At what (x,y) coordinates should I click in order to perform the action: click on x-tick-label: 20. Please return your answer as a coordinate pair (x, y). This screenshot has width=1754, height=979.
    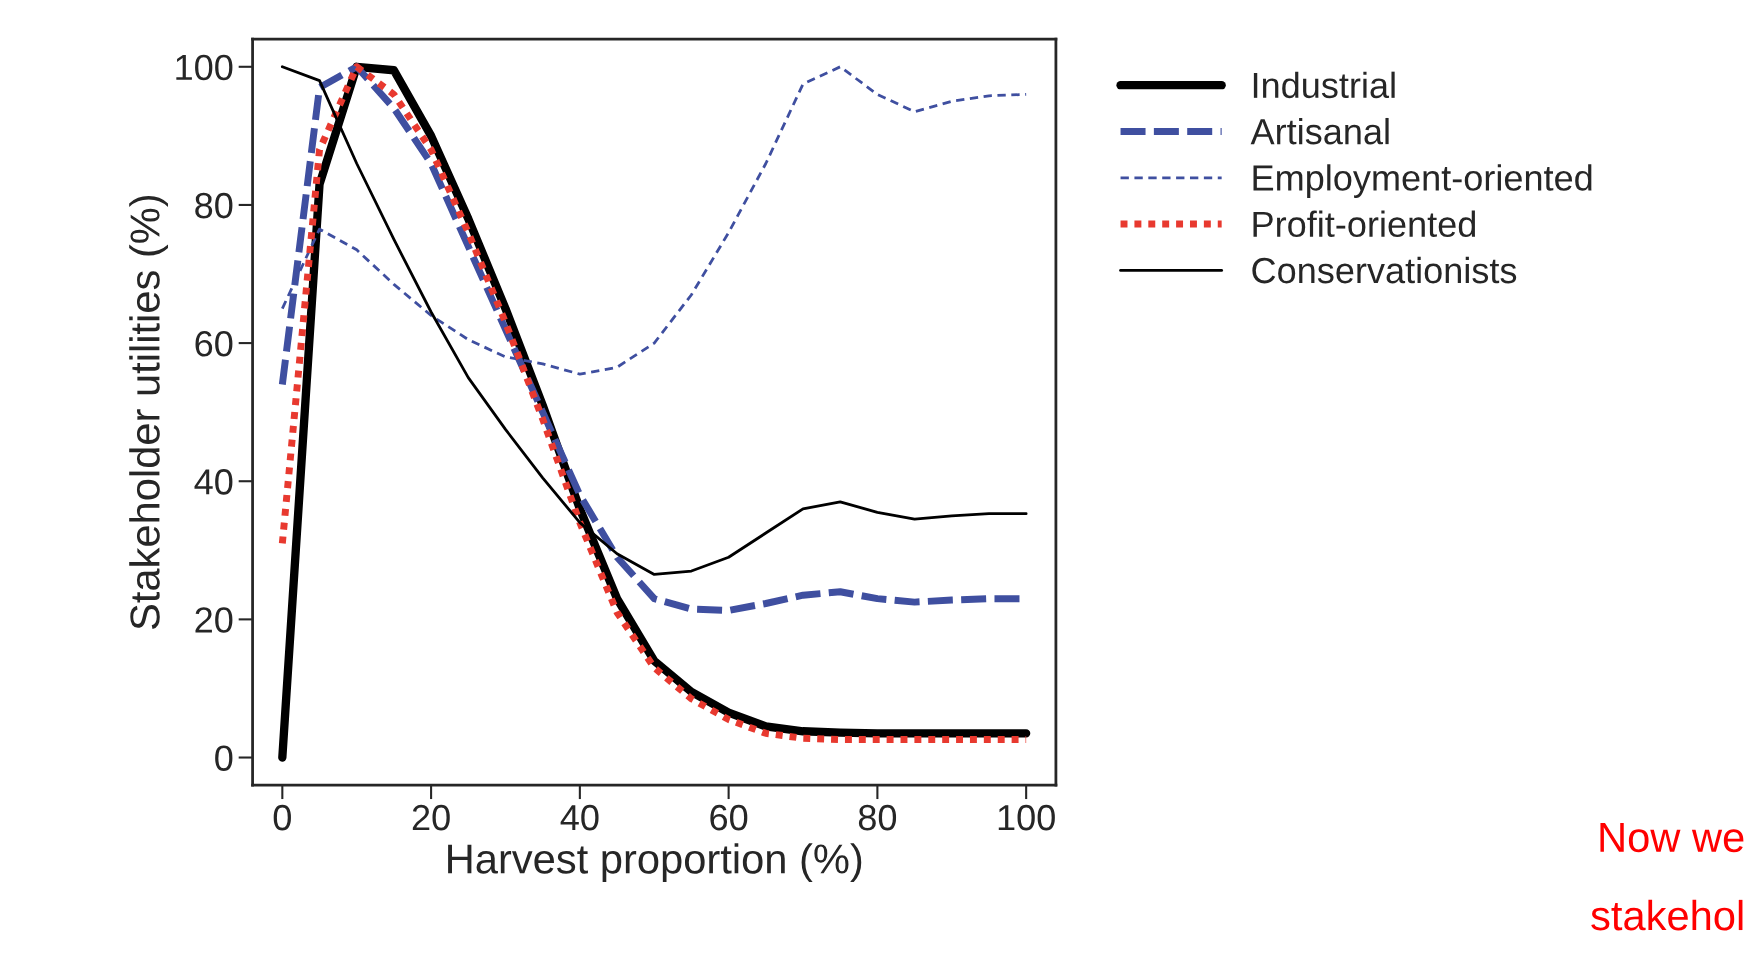
    Looking at the image, I should click on (431, 817).